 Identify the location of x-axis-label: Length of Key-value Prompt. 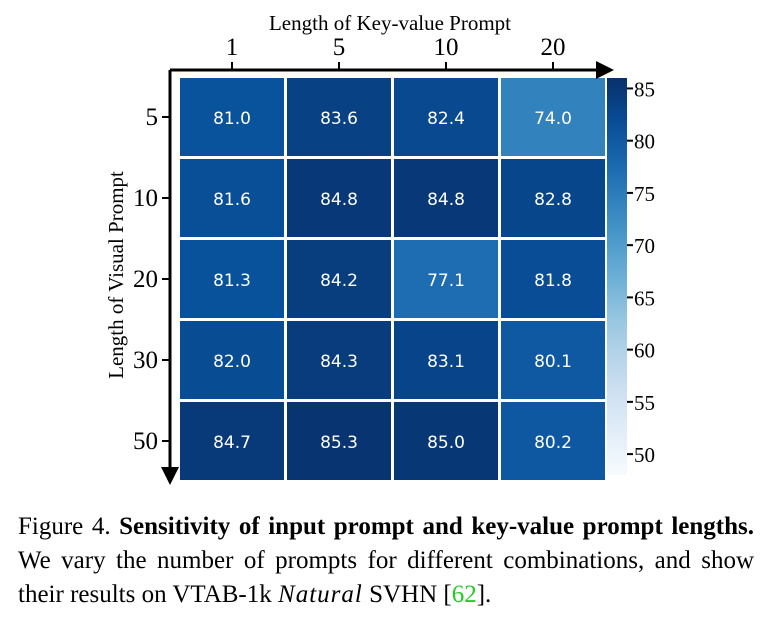
(390, 23).